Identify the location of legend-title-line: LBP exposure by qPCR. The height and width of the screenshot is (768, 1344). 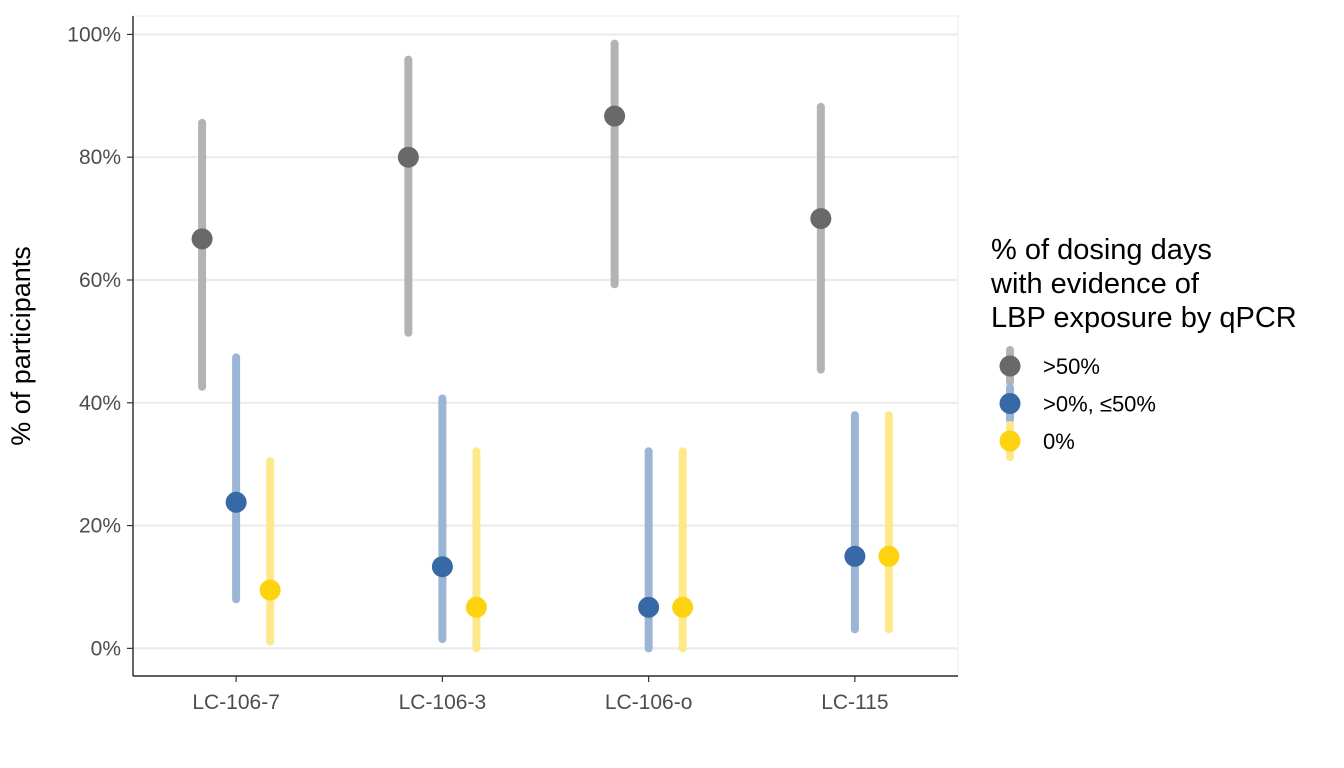
(1144, 318).